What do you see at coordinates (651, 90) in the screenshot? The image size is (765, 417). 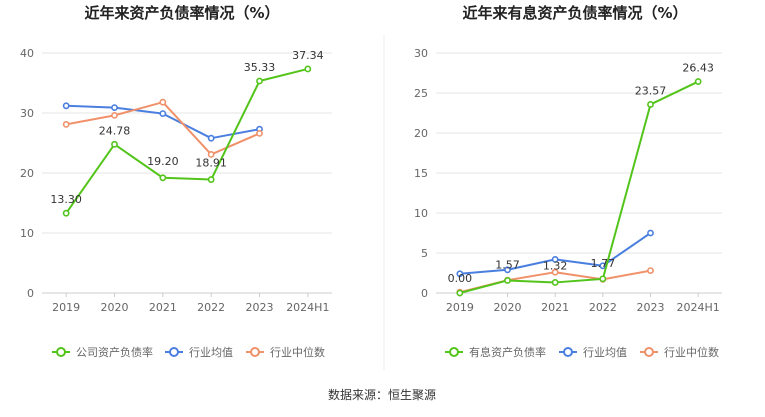 I see `data-label: 23.57` at bounding box center [651, 90].